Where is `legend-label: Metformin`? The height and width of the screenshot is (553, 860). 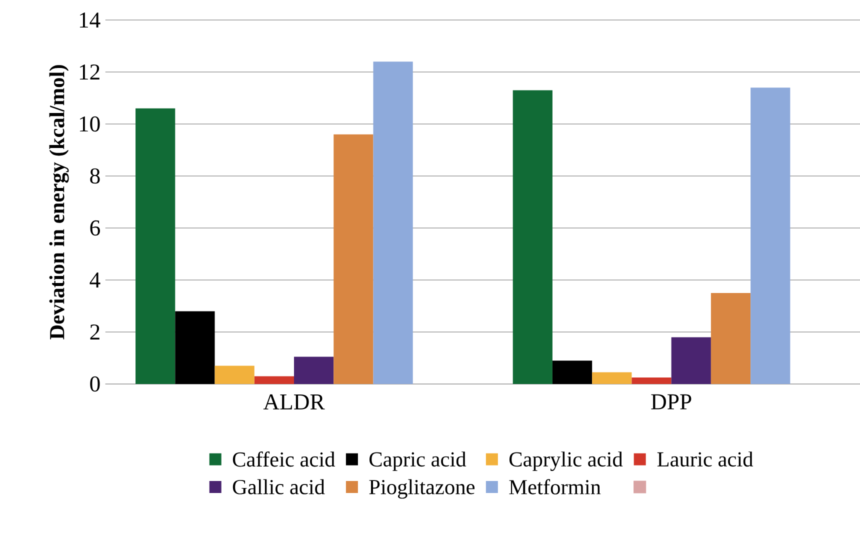 legend-label: Metformin is located at coordinates (555, 486).